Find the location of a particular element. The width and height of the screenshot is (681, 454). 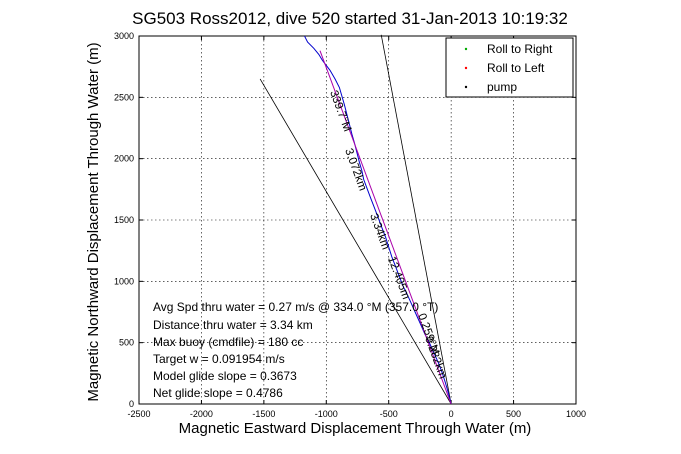

x-tick-label: 0 is located at coordinates (451, 414).